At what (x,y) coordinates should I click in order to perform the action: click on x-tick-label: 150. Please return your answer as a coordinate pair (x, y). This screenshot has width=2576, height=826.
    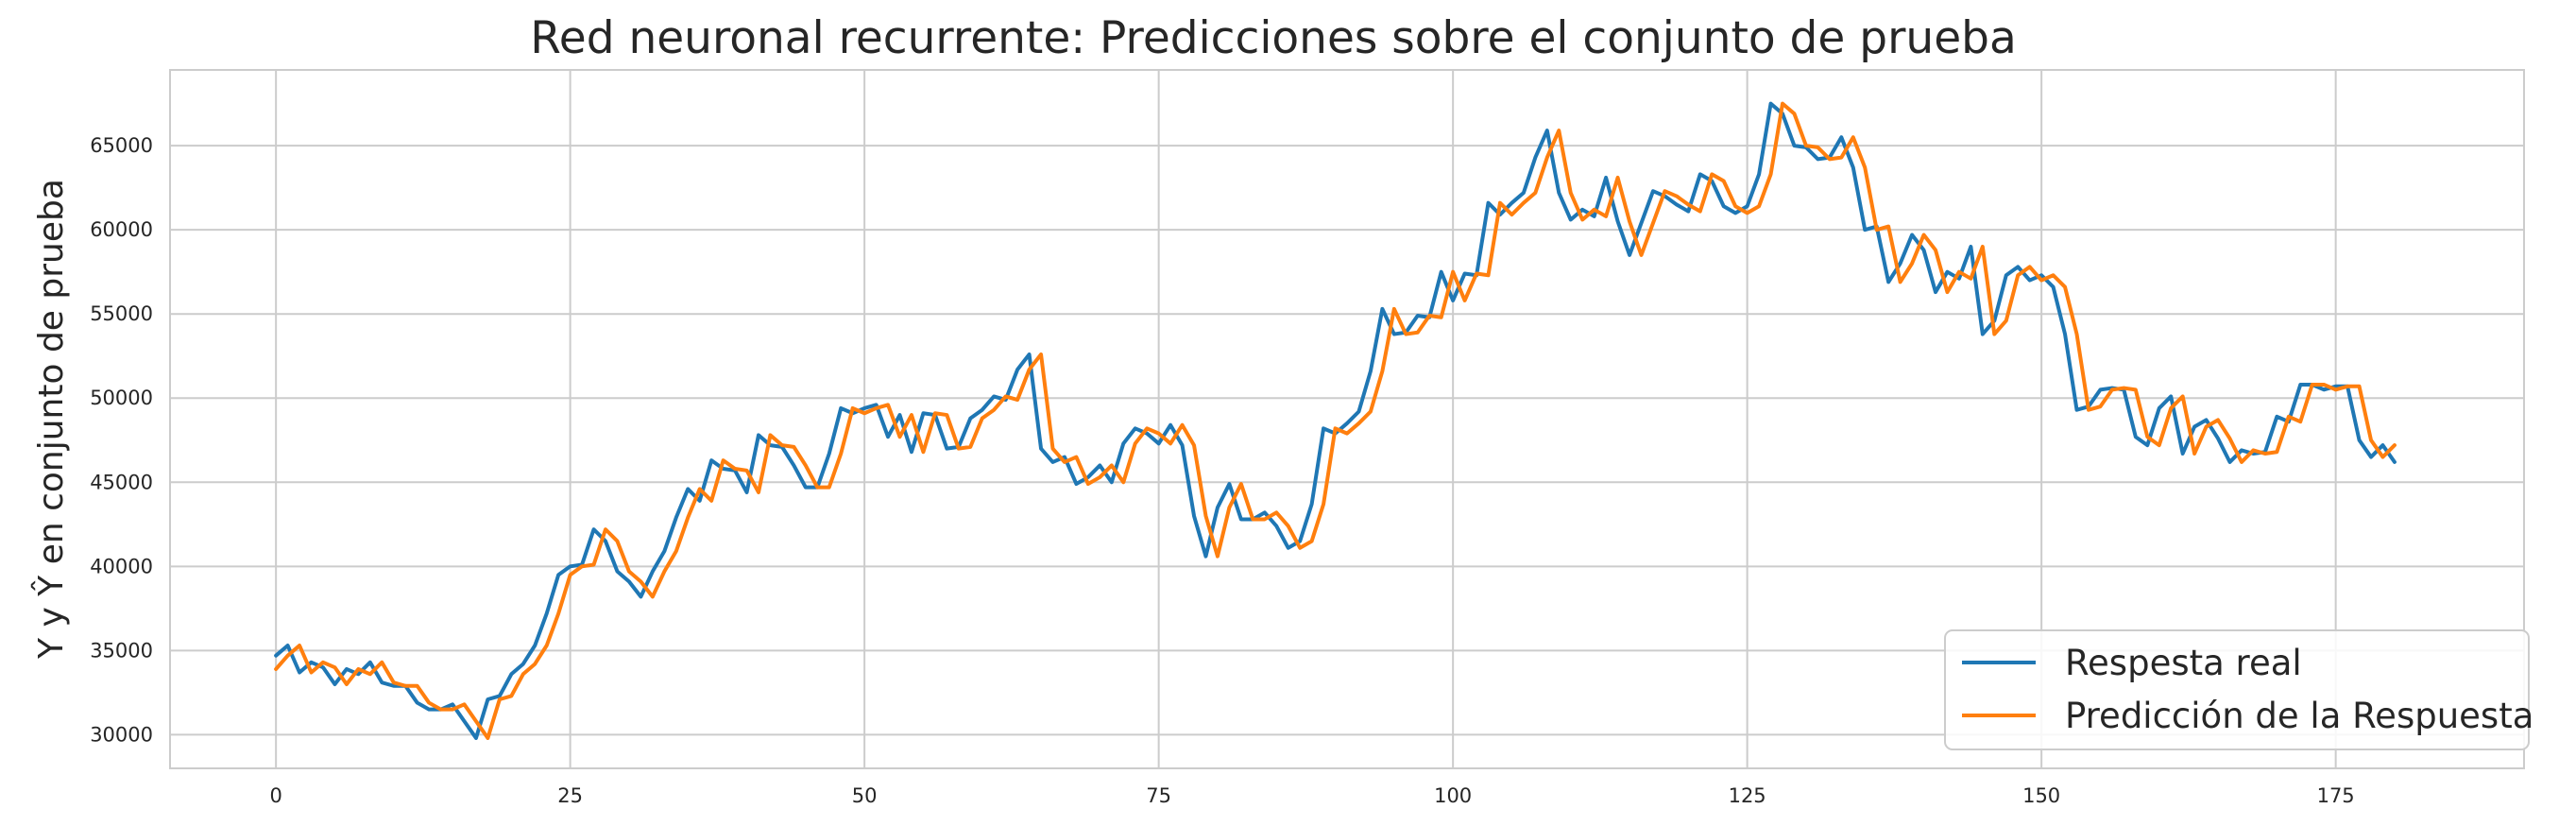
    Looking at the image, I should click on (2041, 795).